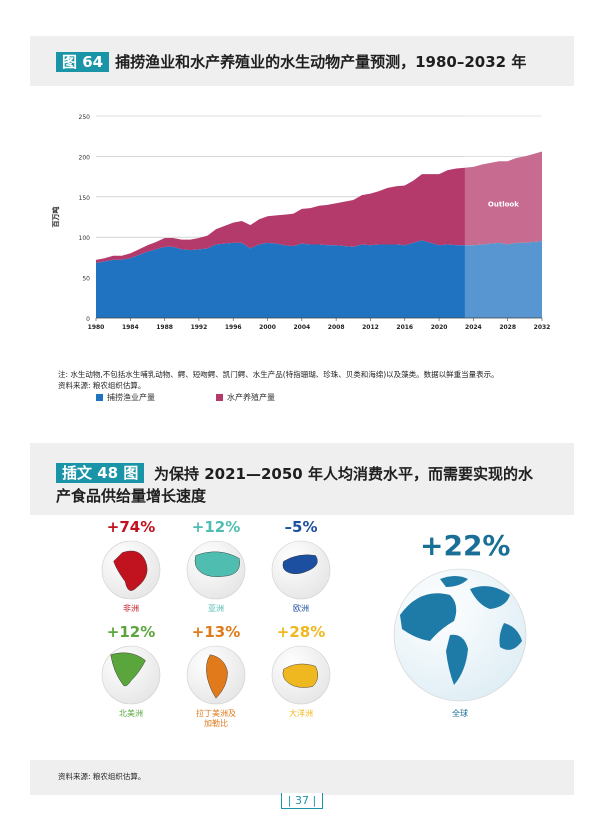  I want to click on x-tick-label: 1992, so click(199, 327).